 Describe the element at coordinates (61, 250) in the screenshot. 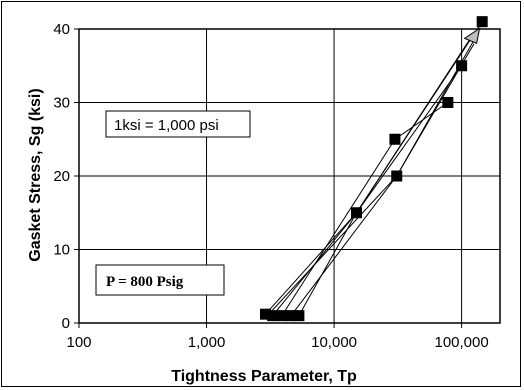

I see `y-tick-label: 10` at that location.